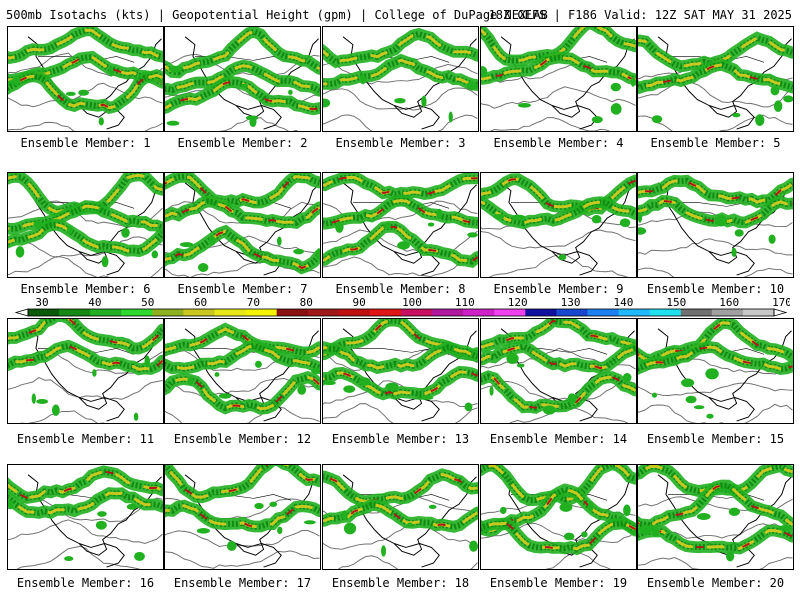  I want to click on colorbar-upper-arrow, so click(780, 312).